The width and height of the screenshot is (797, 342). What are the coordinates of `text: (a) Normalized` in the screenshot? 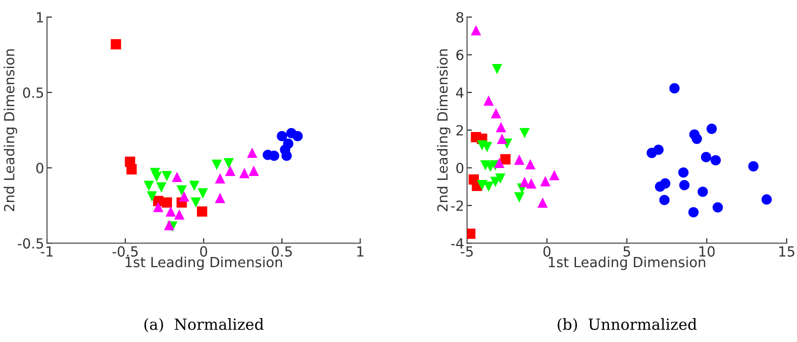 It's located at (204, 325).